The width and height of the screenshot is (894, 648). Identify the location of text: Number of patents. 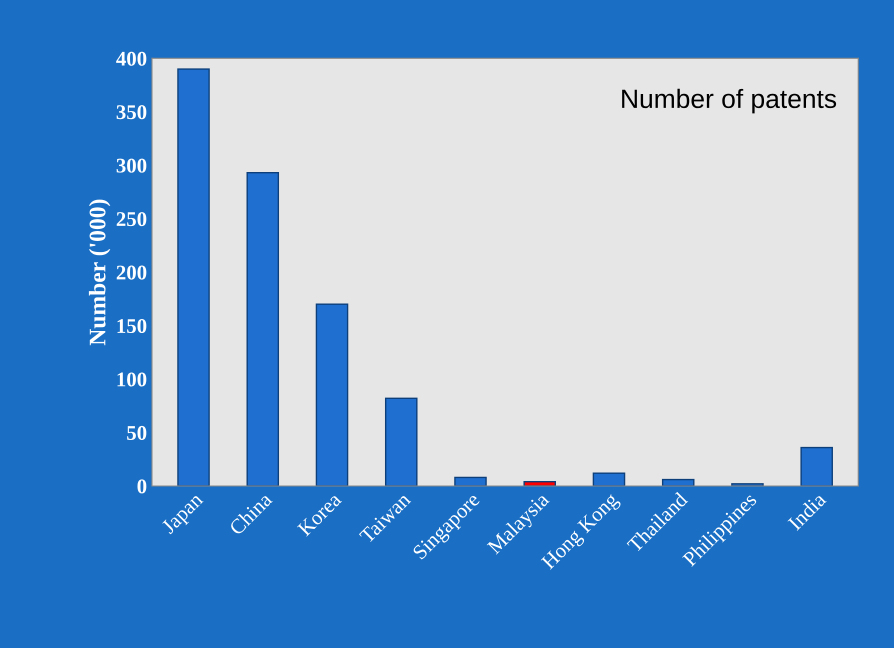
(729, 101).